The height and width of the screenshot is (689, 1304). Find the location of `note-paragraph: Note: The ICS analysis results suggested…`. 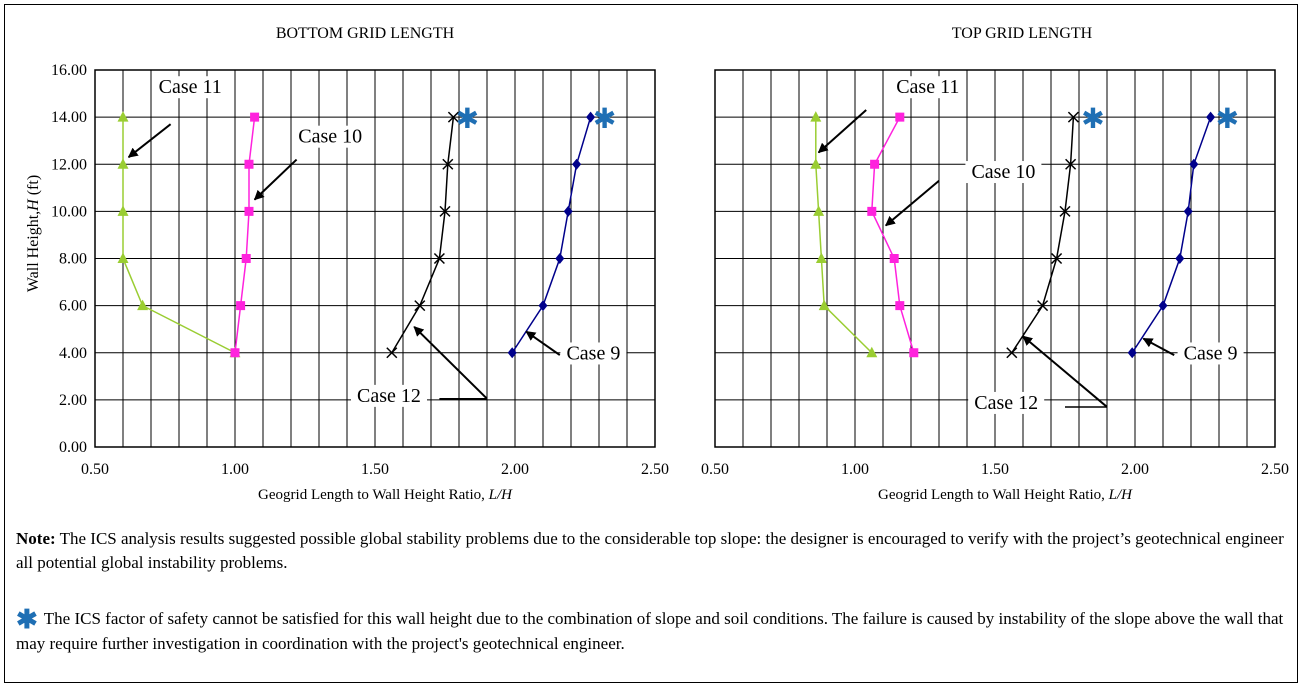

note-paragraph: Note: The ICS analysis results suggested… is located at coordinates (651, 551).